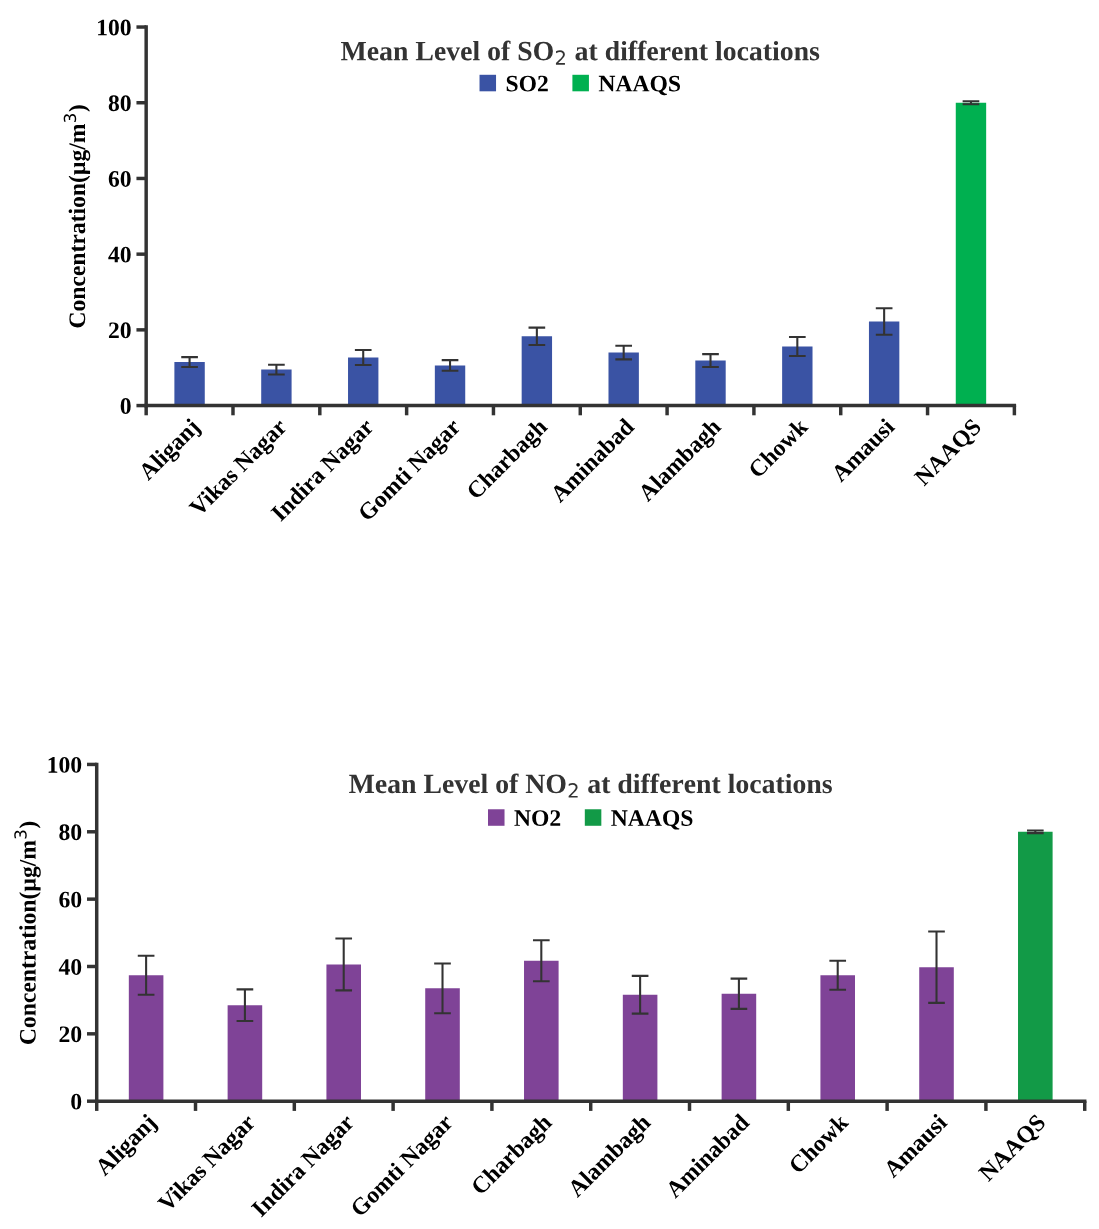  What do you see at coordinates (580, 52) in the screenshot?
I see `chart-title: Mean Level of SO$_{2}$ at different locations` at bounding box center [580, 52].